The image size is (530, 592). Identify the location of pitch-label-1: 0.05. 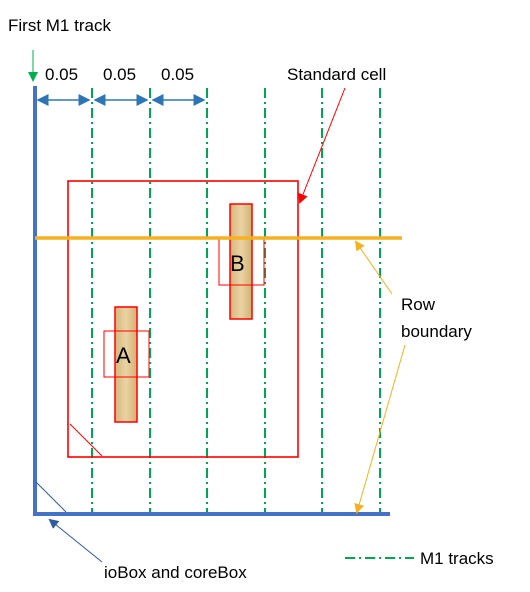
(61, 74).